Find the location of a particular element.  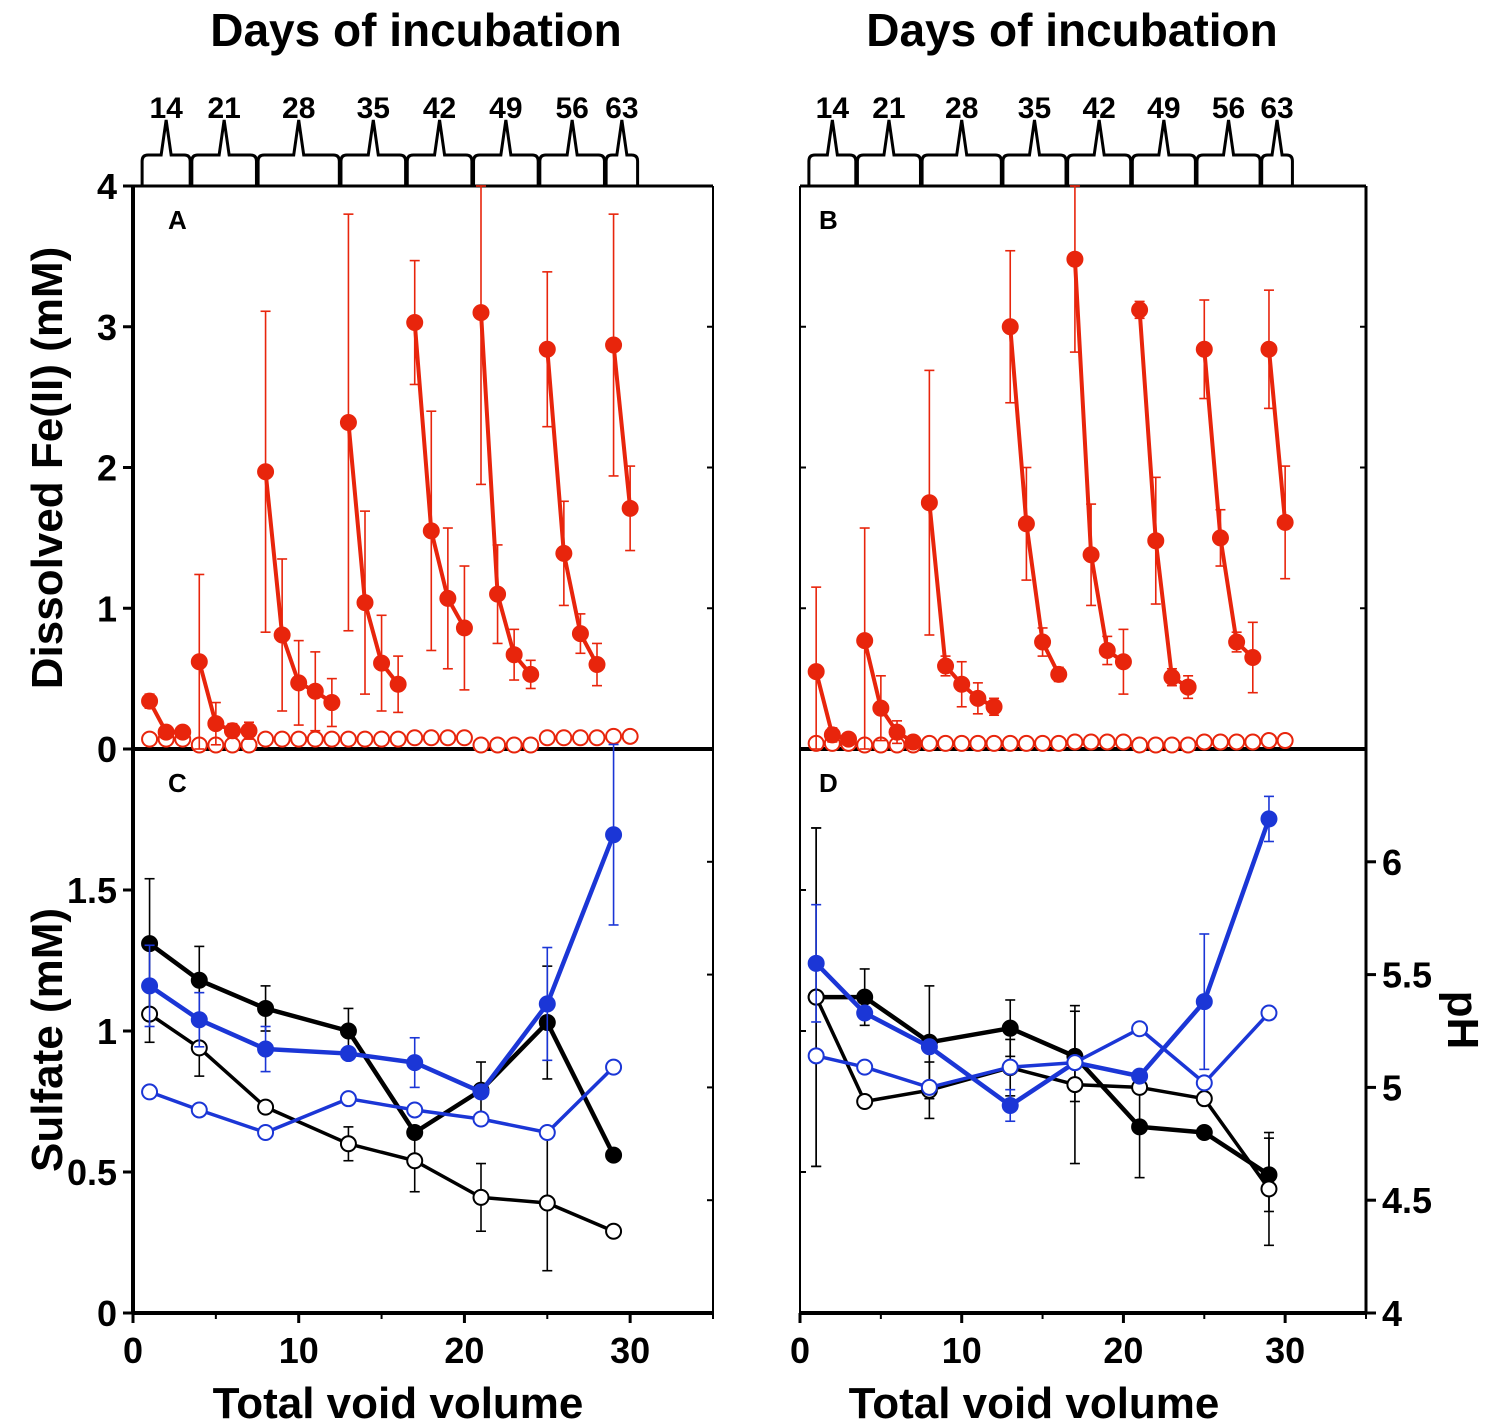

c-sulfate-open-line is located at coordinates (381, 1122).